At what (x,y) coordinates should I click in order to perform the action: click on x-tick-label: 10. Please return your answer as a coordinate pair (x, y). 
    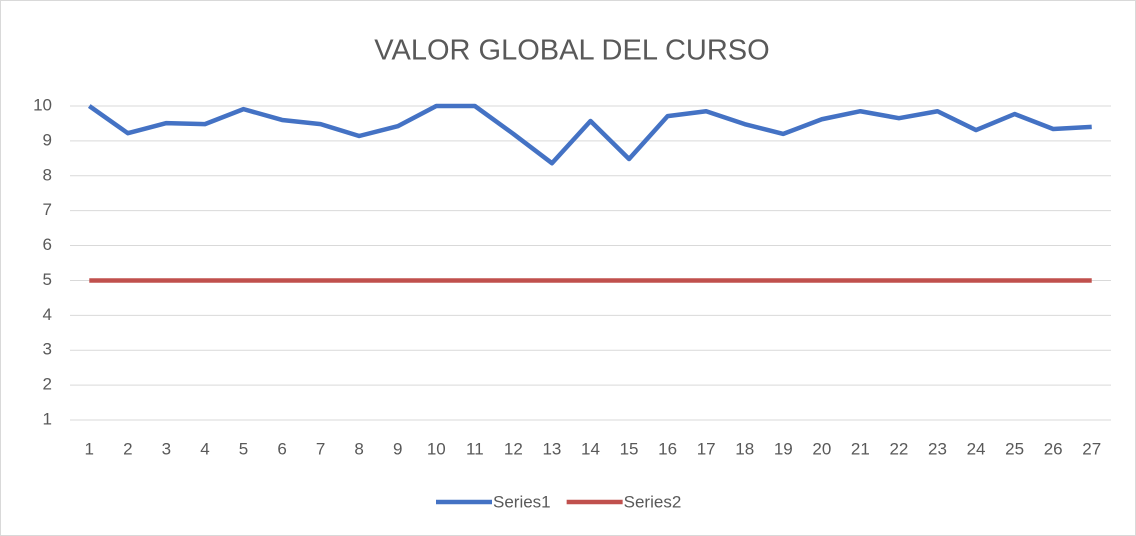
    Looking at the image, I should click on (436, 448).